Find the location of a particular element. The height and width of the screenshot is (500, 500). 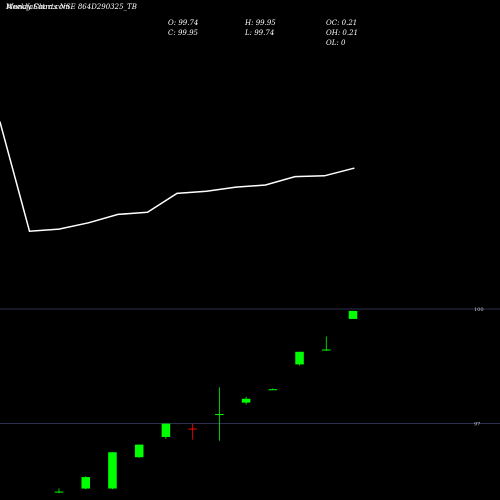

low-label: L: 99.74 is located at coordinates (259, 33).